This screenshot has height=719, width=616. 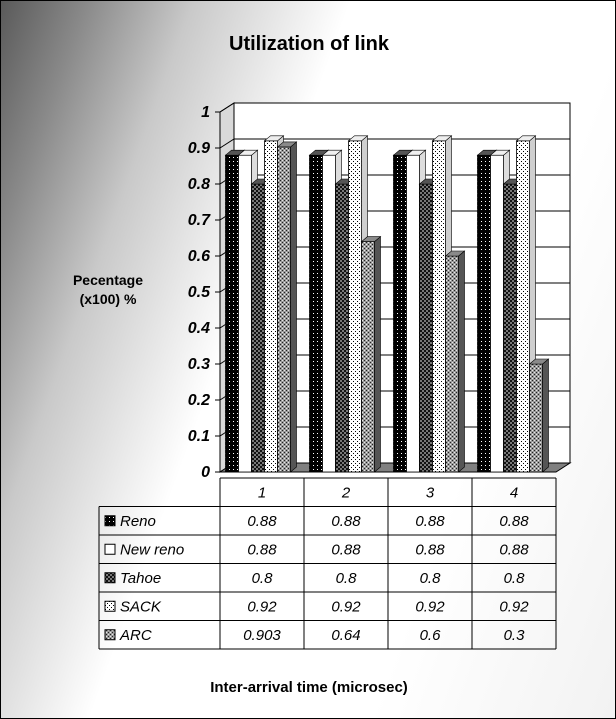 I want to click on x-category-label: 4, so click(x=514, y=492).